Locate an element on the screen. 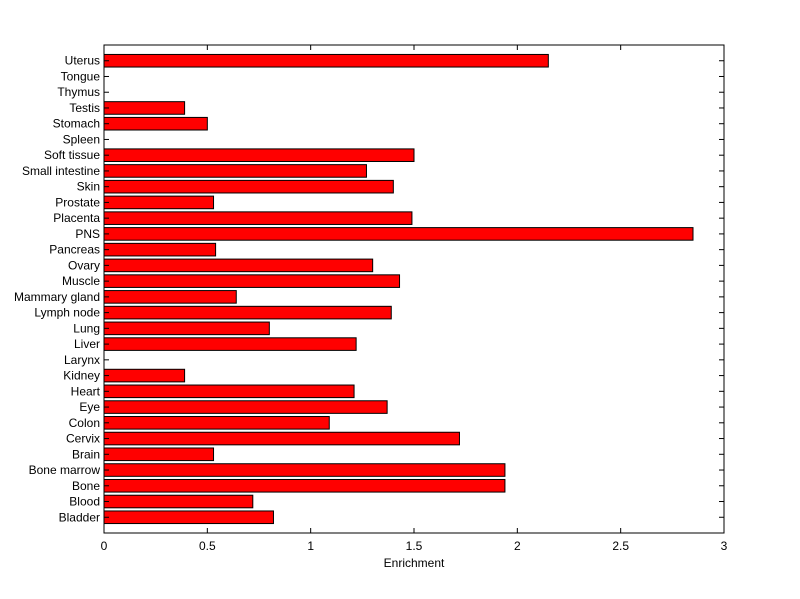 Image resolution: width=800 pixels, height=599 pixels. bar-prostate is located at coordinates (159, 202).